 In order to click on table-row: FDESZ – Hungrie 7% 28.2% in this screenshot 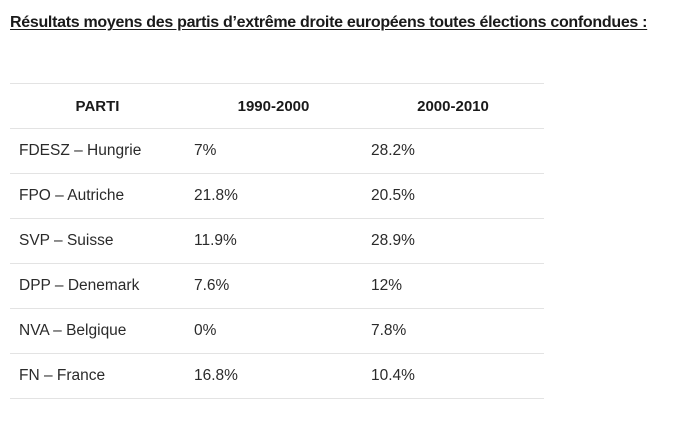, I will do `click(277, 151)`.